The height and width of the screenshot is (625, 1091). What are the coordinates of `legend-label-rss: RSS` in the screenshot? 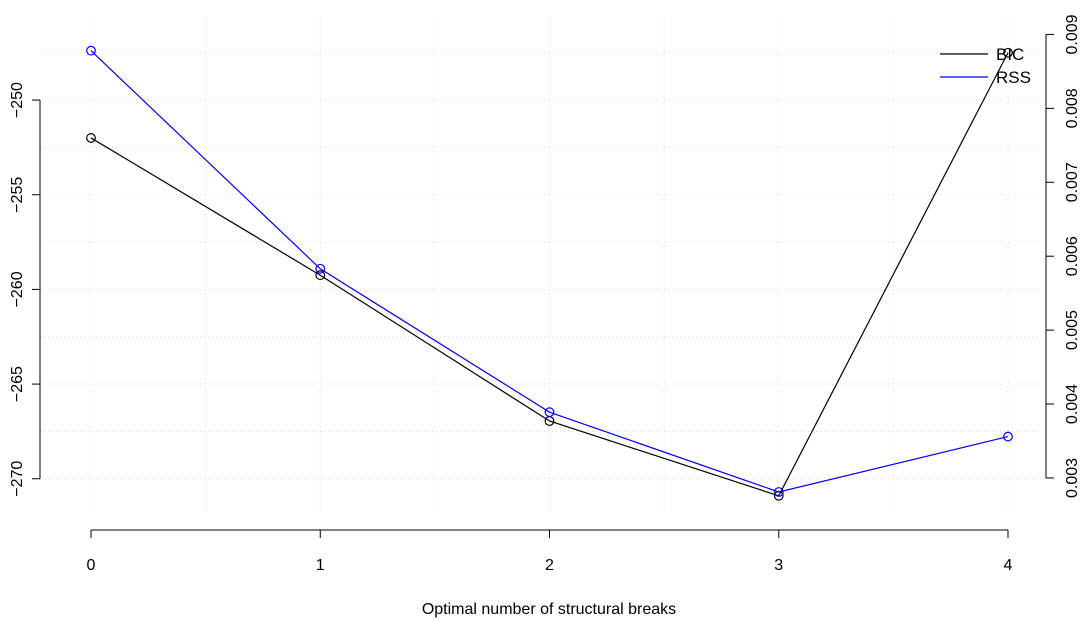 It's located at (1013, 77).